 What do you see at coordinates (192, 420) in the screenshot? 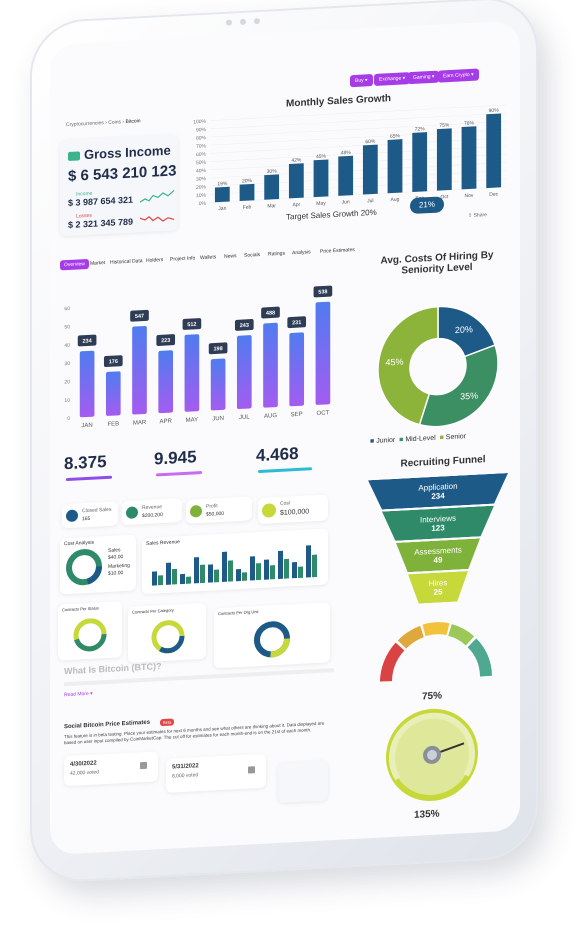
I see `month-label: MAY` at bounding box center [192, 420].